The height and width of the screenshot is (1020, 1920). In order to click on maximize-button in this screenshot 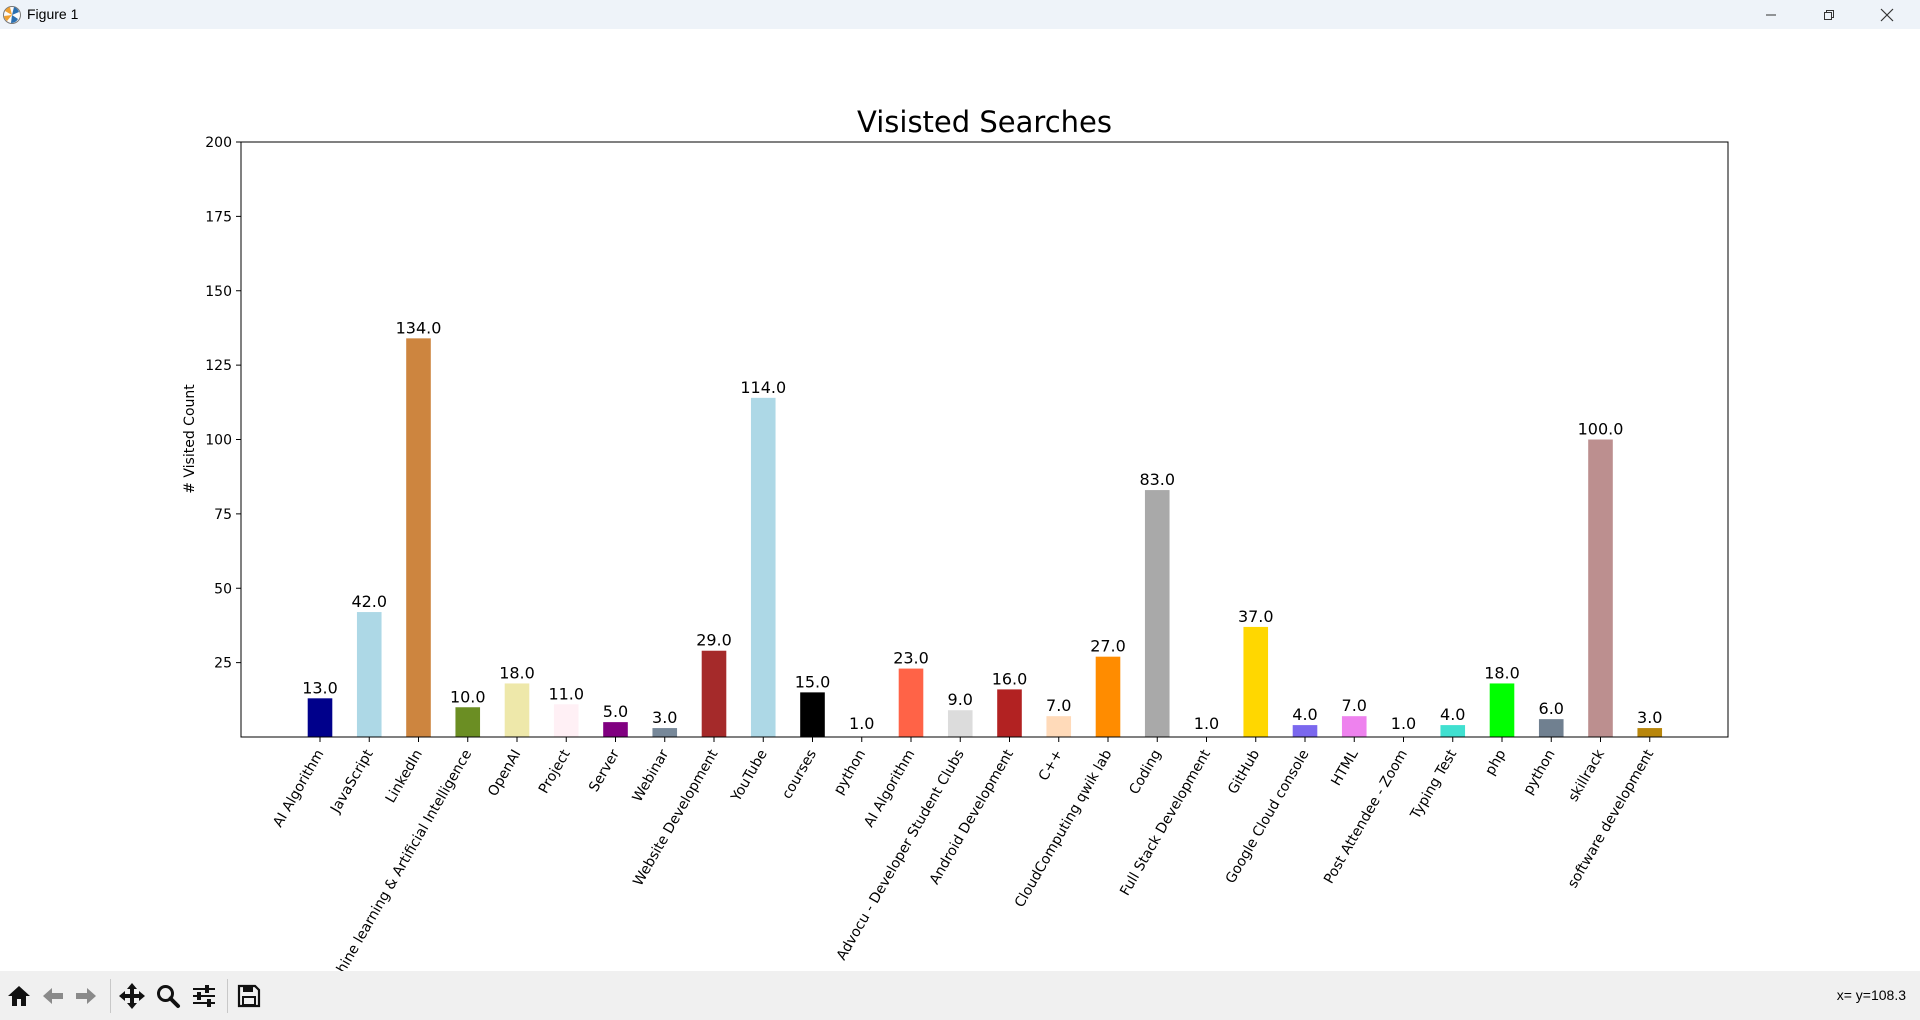, I will do `click(1829, 14)`.